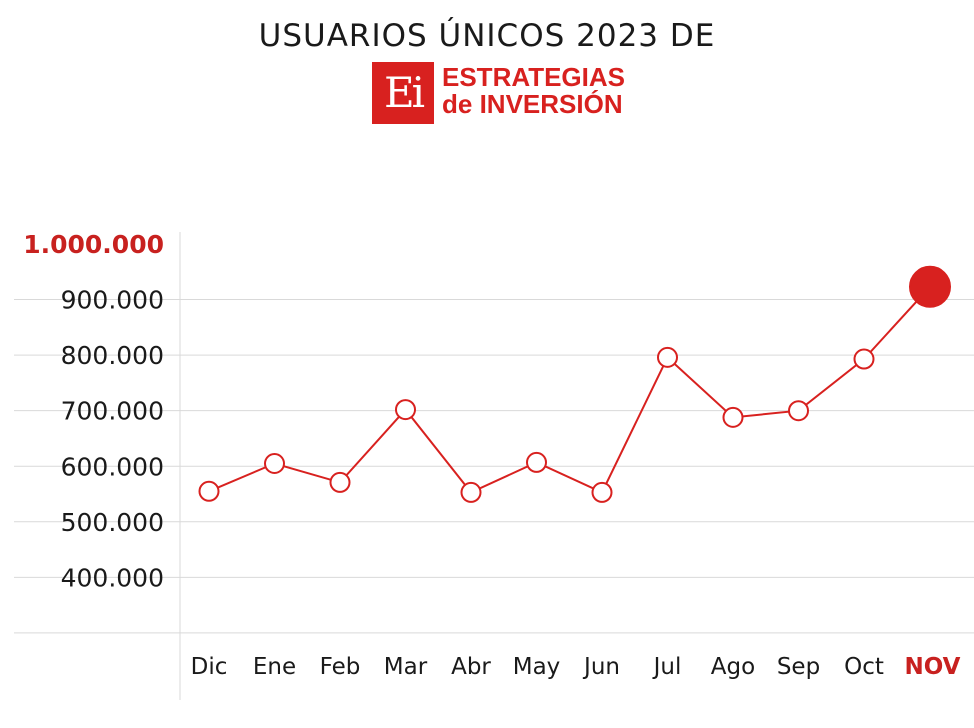 The height and width of the screenshot is (728, 974). I want to click on logo-line-2: de INVERSIÓN, so click(532, 104).